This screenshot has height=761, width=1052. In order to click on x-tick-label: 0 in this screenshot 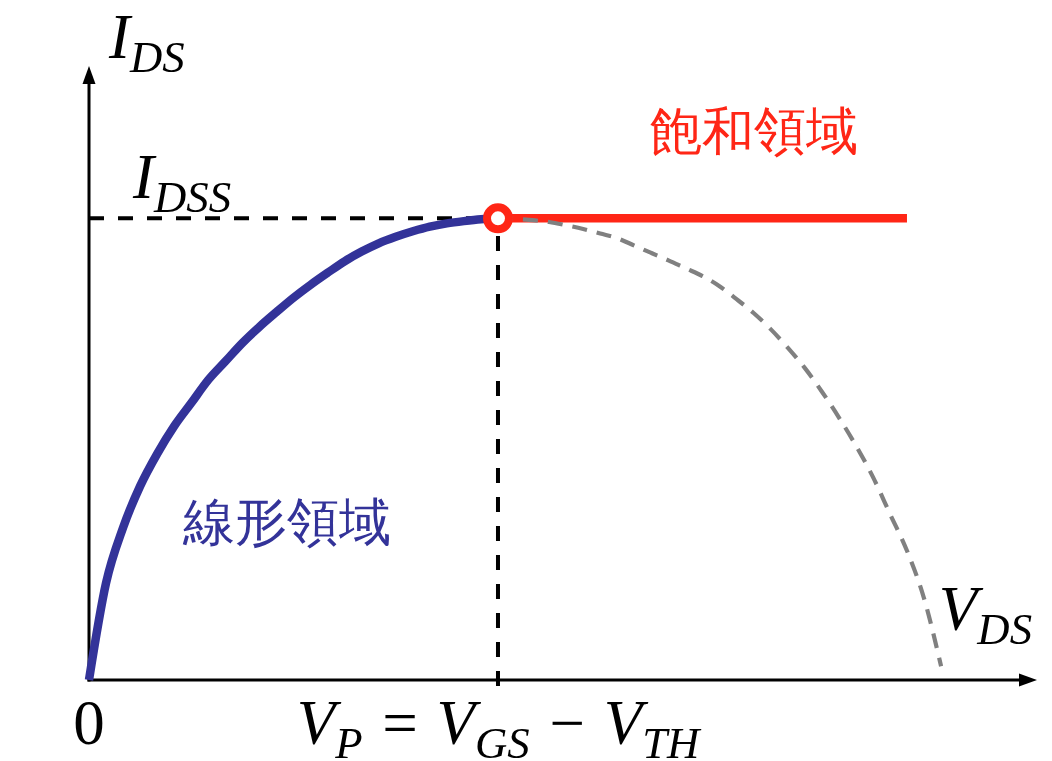, I will do `click(89, 723)`.